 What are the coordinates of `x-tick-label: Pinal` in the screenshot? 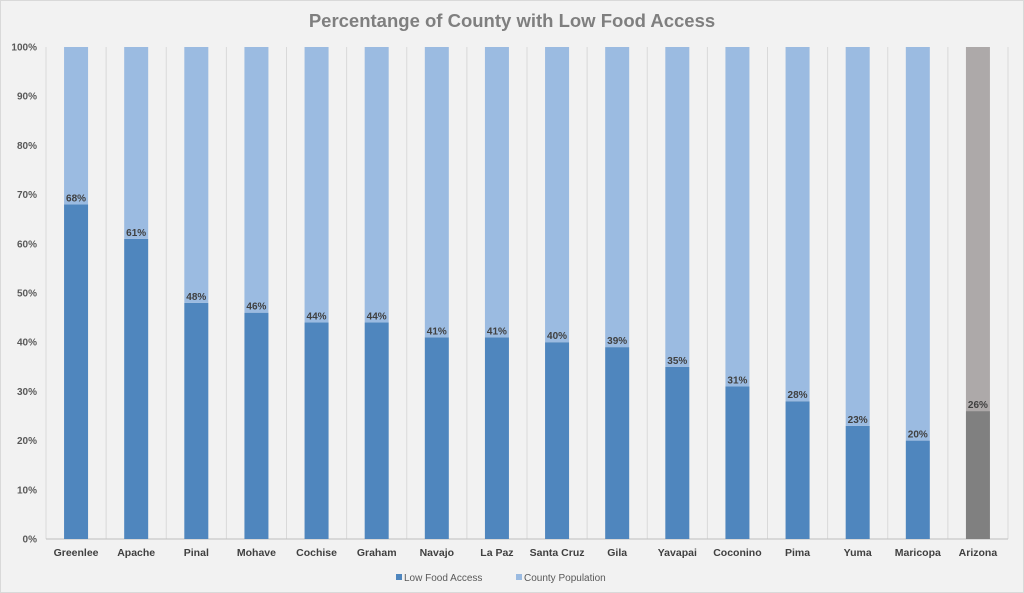 It's located at (196, 553).